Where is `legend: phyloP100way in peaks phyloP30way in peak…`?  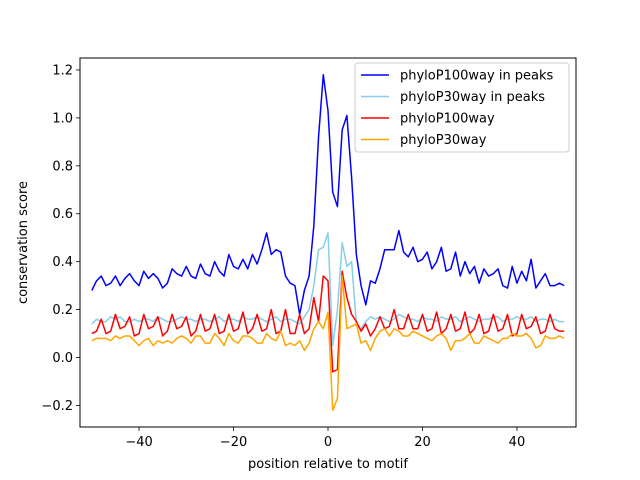 legend: phyloP100way in peaks phyloP30way in peak… is located at coordinates (462, 107).